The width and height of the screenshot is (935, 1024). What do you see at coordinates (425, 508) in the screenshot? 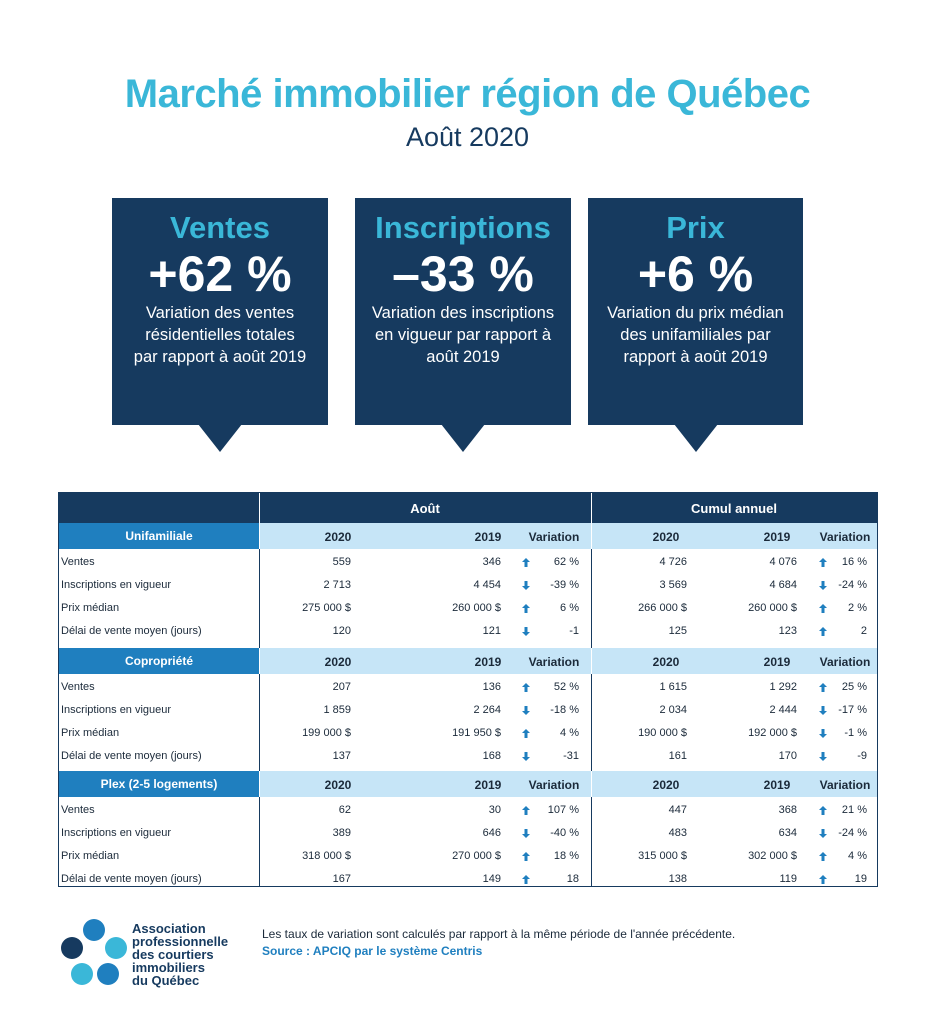
I see `group-header: Août` at bounding box center [425, 508].